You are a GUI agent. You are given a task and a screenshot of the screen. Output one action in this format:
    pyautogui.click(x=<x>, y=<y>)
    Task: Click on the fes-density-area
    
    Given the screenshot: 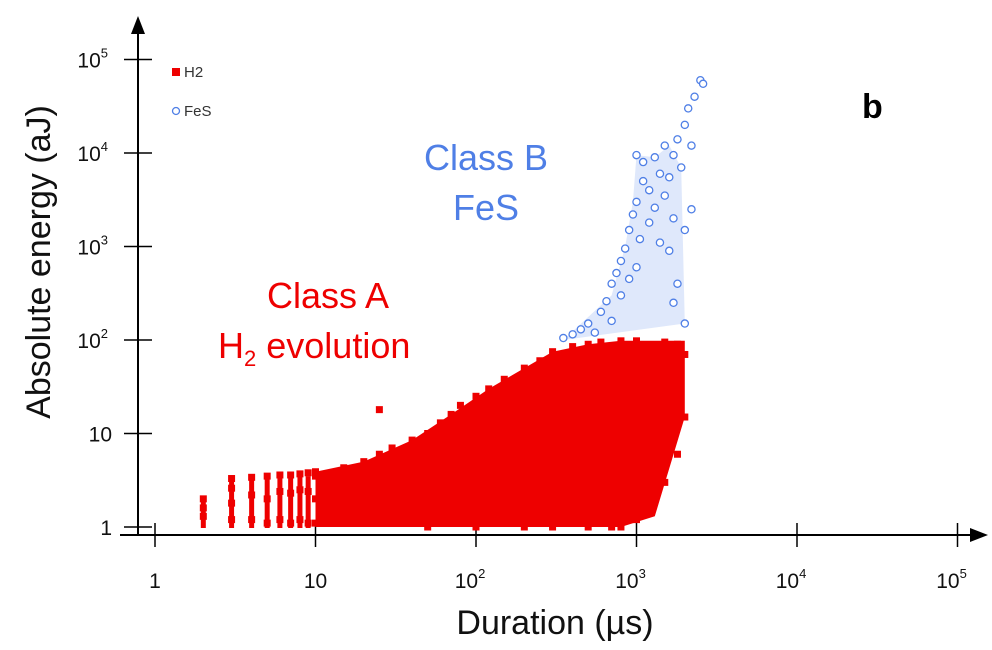 What is the action you would take?
    pyautogui.click(x=624, y=242)
    